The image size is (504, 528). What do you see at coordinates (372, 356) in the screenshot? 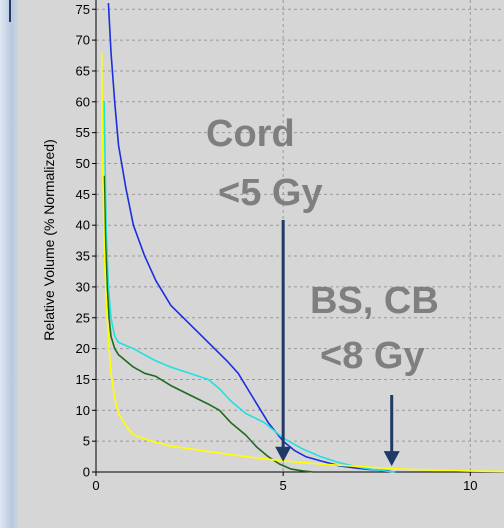
I see `annotation-bs-cb-line2: <8 Gy` at bounding box center [372, 356].